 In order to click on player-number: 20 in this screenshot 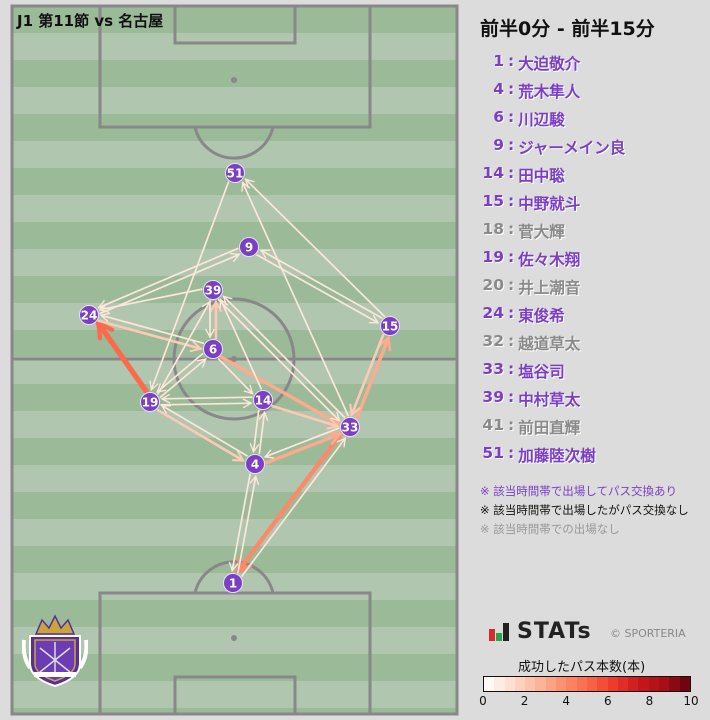, I will do `click(493, 285)`.